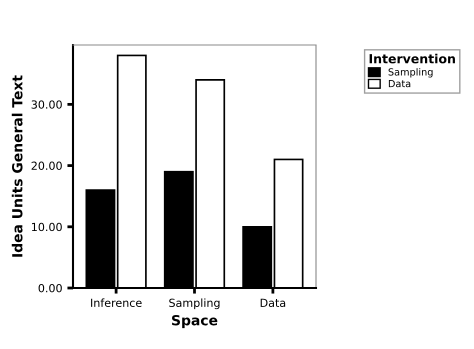  I want to click on y-tick-label: 0.00, so click(50, 288).